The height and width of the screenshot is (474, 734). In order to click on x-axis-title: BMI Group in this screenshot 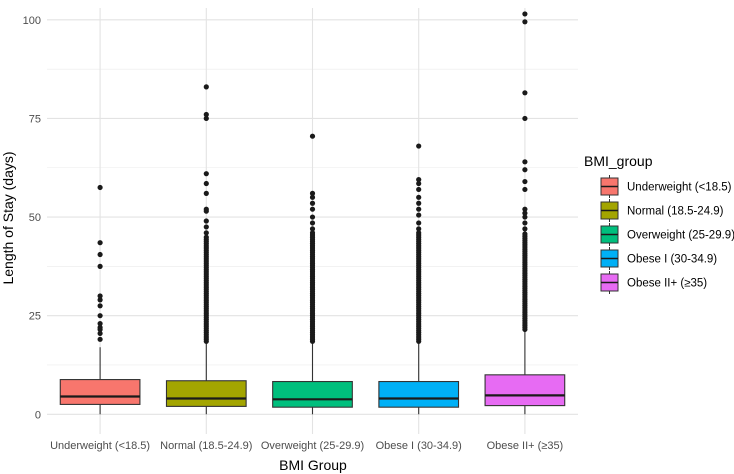, I will do `click(313, 465)`.